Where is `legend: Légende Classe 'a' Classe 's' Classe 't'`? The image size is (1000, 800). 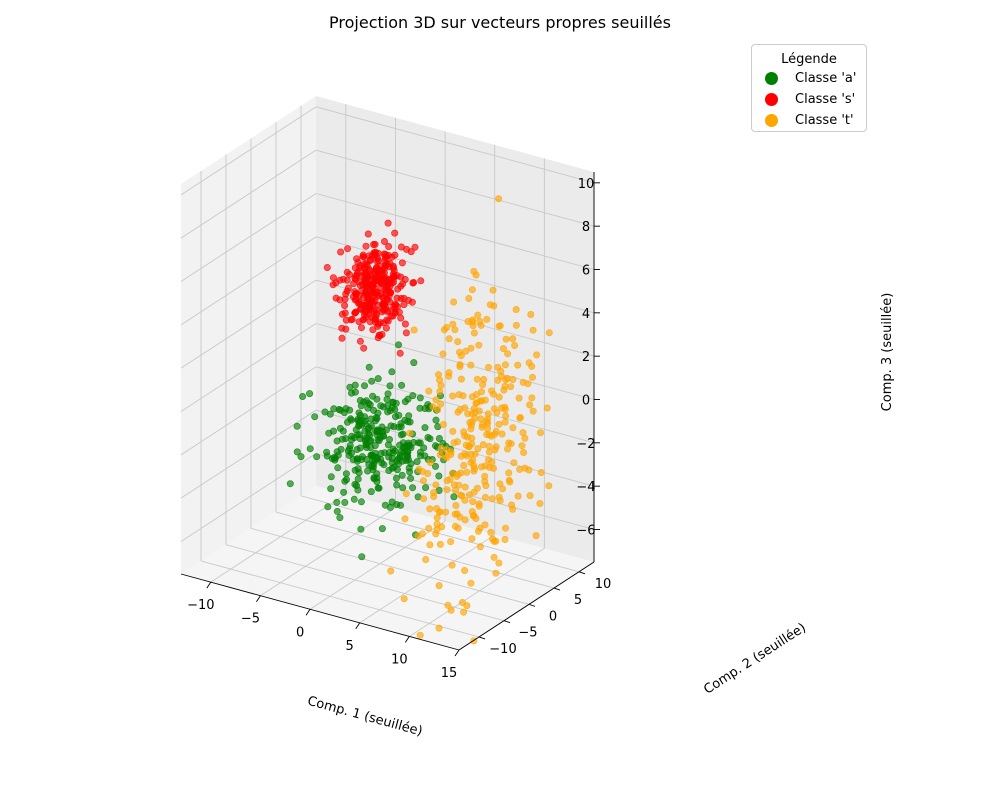
legend: Légende Classe 'a' Classe 's' Classe 't' is located at coordinates (809, 88).